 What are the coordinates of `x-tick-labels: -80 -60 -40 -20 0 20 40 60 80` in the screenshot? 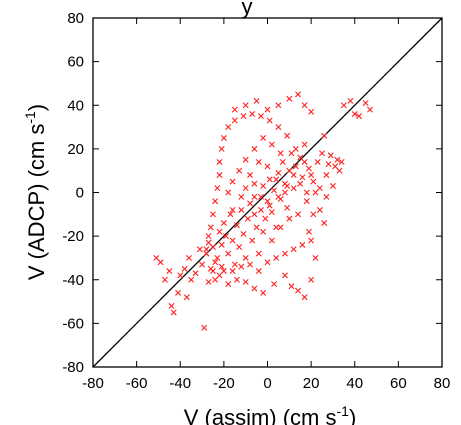 It's located at (266, 383).